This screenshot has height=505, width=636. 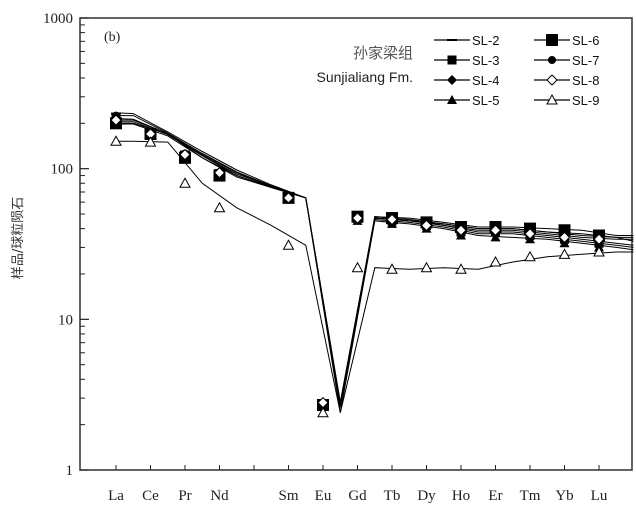 What do you see at coordinates (585, 40) in the screenshot?
I see `legend-label: SL-6` at bounding box center [585, 40].